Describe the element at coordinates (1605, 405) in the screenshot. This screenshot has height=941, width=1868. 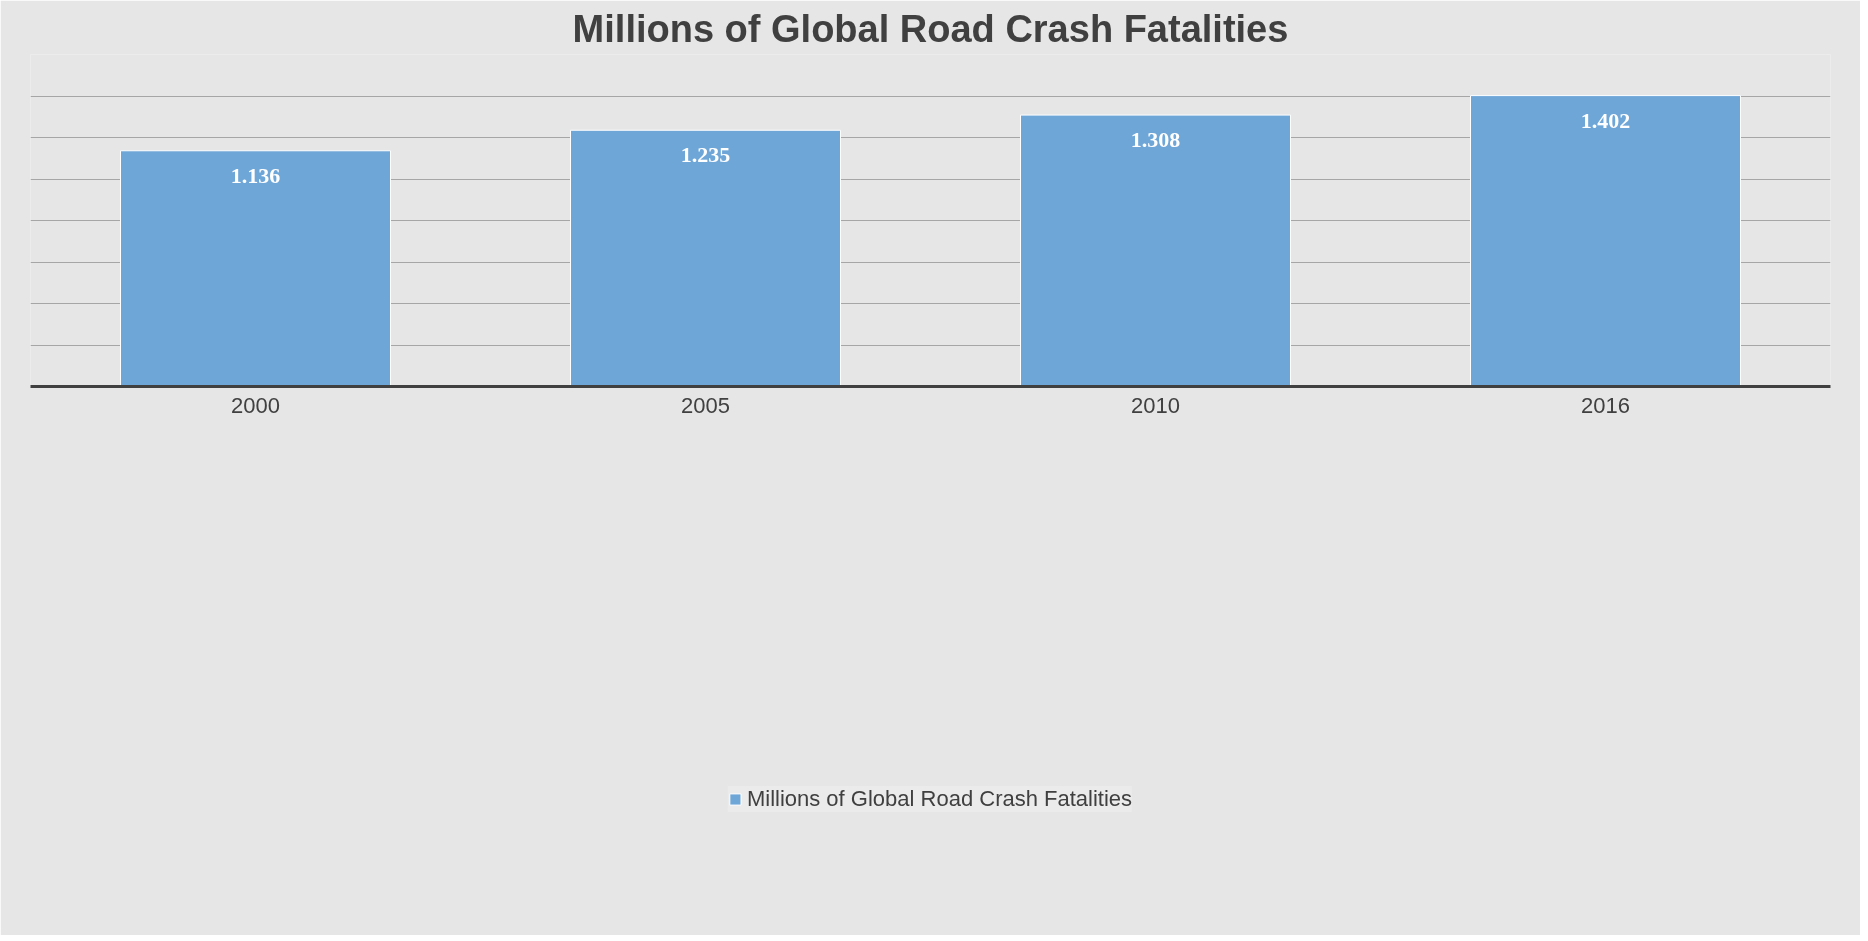
I see `x-tick-label: 2016` at that location.